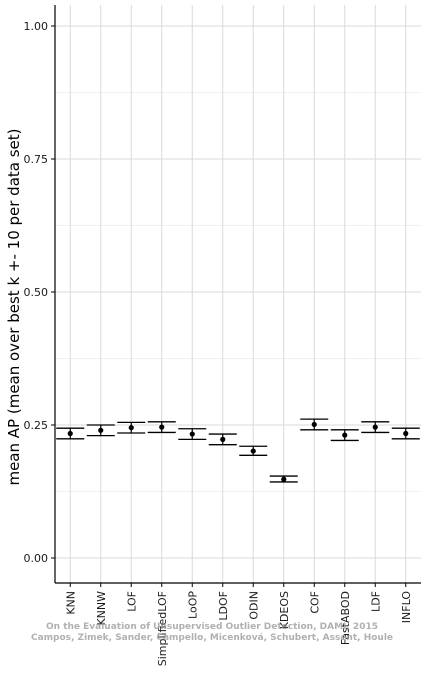 The image size is (424, 673). What do you see at coordinates (192, 605) in the screenshot?
I see `x-tick-label-LoOP: LoOP` at bounding box center [192, 605].